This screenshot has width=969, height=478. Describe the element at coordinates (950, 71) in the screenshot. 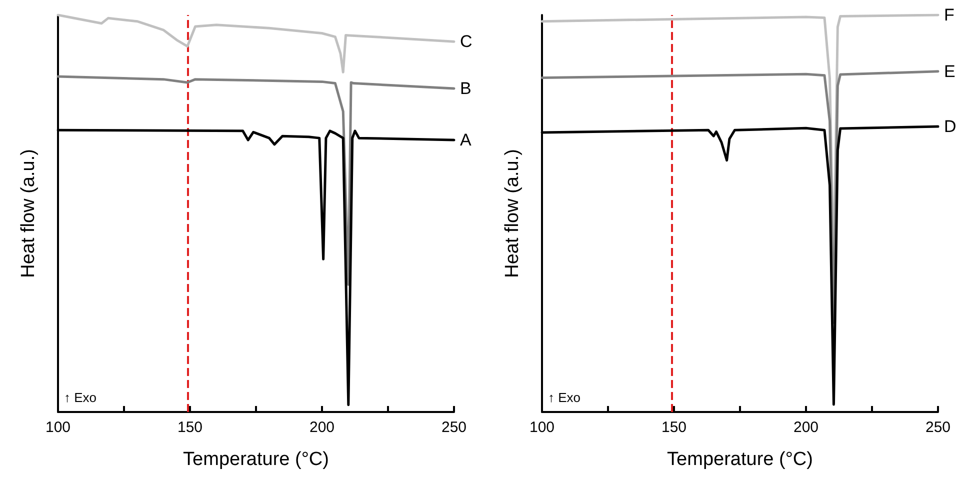

I see `series-label: E` at that location.